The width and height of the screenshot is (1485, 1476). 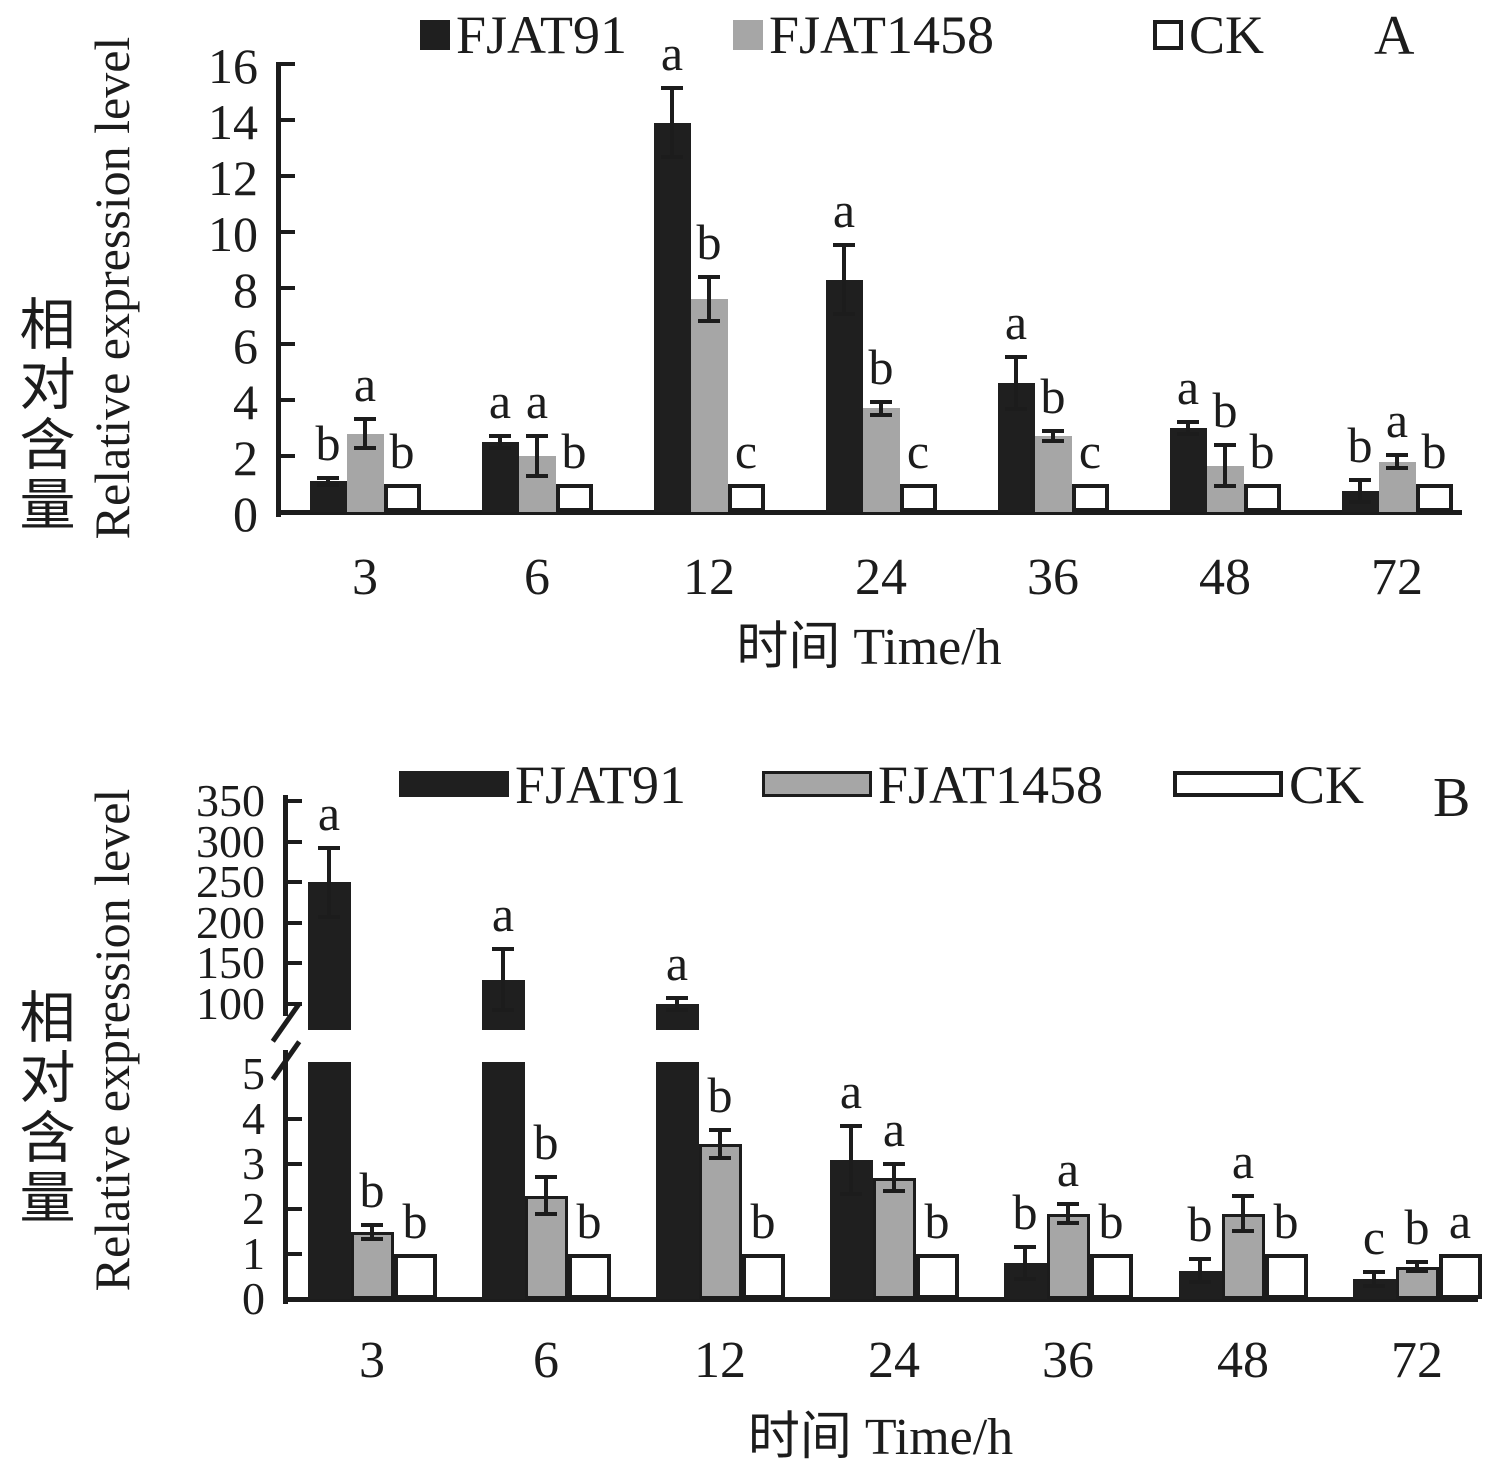 What do you see at coordinates (709, 242) in the screenshot?
I see `sig-letter-FJAT1458-12: b` at bounding box center [709, 242].